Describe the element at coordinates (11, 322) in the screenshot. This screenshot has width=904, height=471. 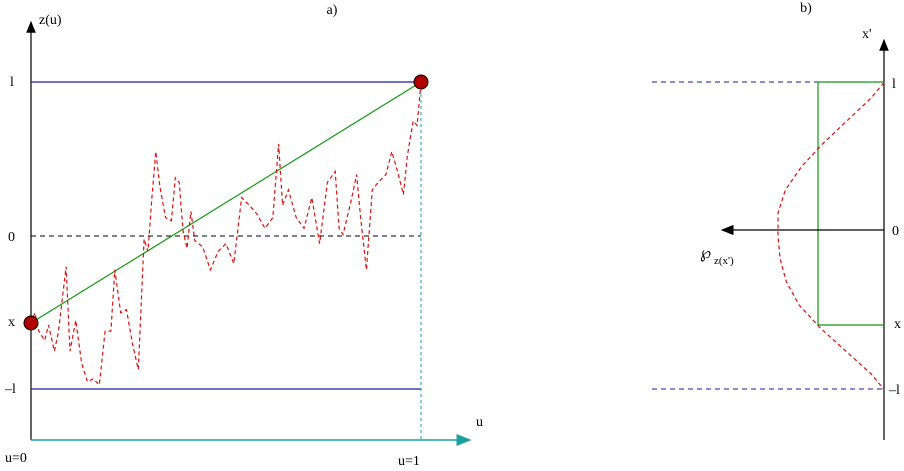
I see `tick-x: x` at that location.